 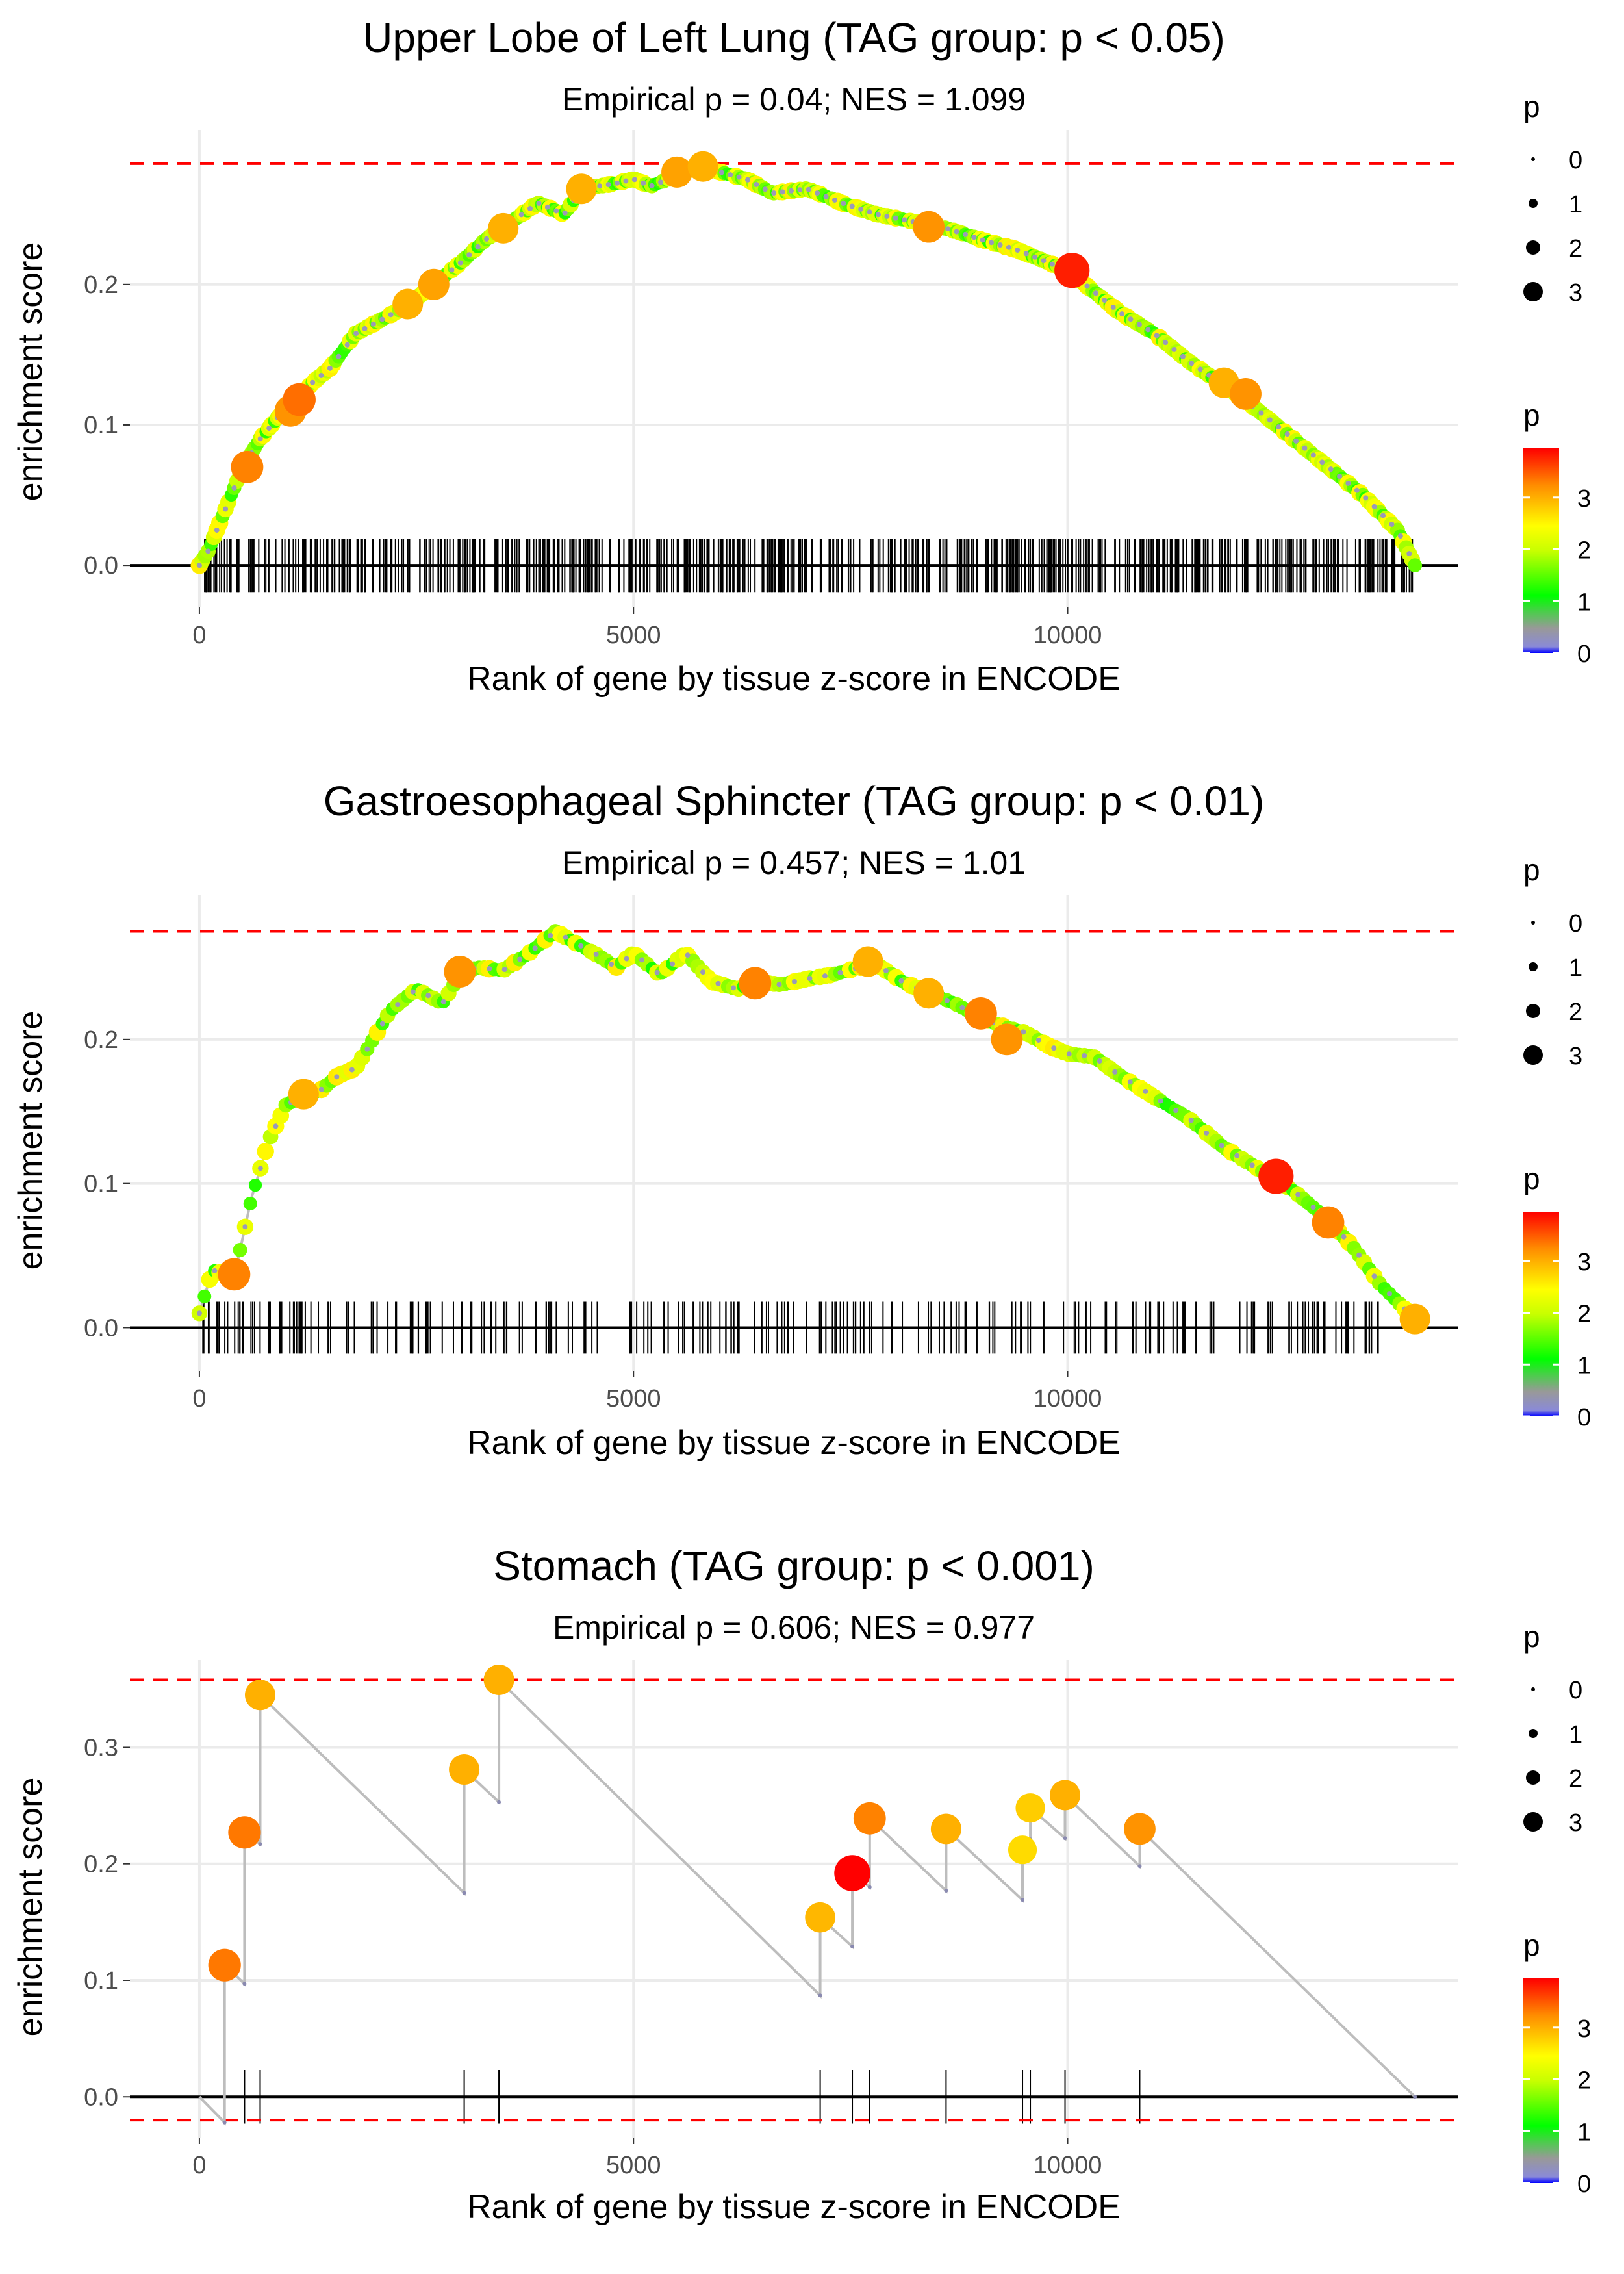 I want to click on color-legend-bar, so click(x=1541, y=2080).